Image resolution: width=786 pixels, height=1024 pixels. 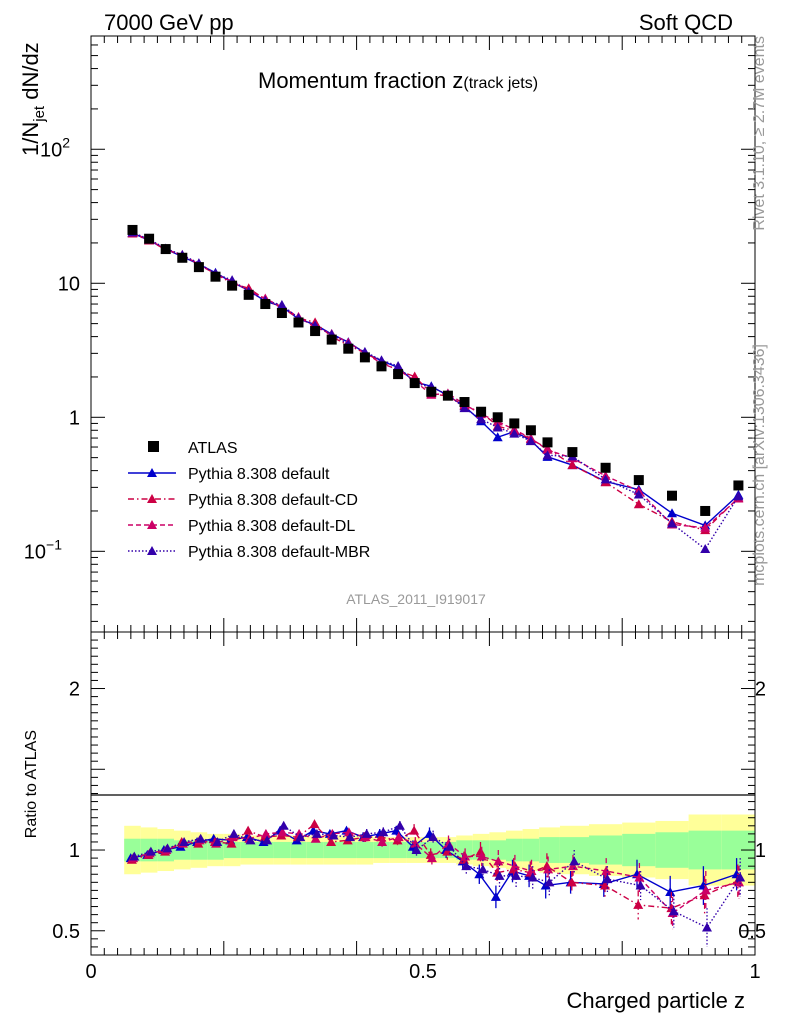 I want to click on main-y-tick-label: 10, so click(x=69, y=284).